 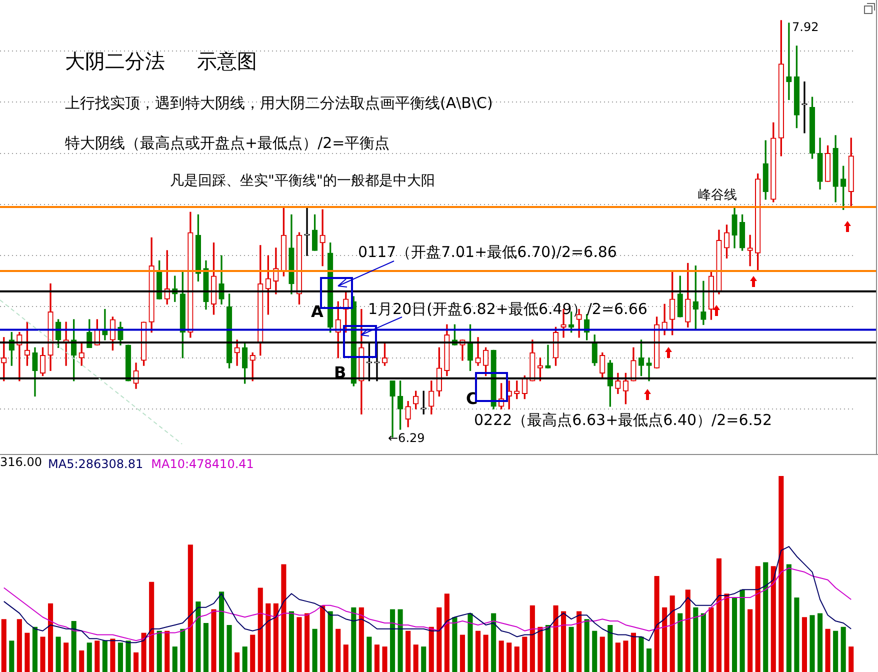 I want to click on annotation: ←6.29, so click(x=406, y=438).